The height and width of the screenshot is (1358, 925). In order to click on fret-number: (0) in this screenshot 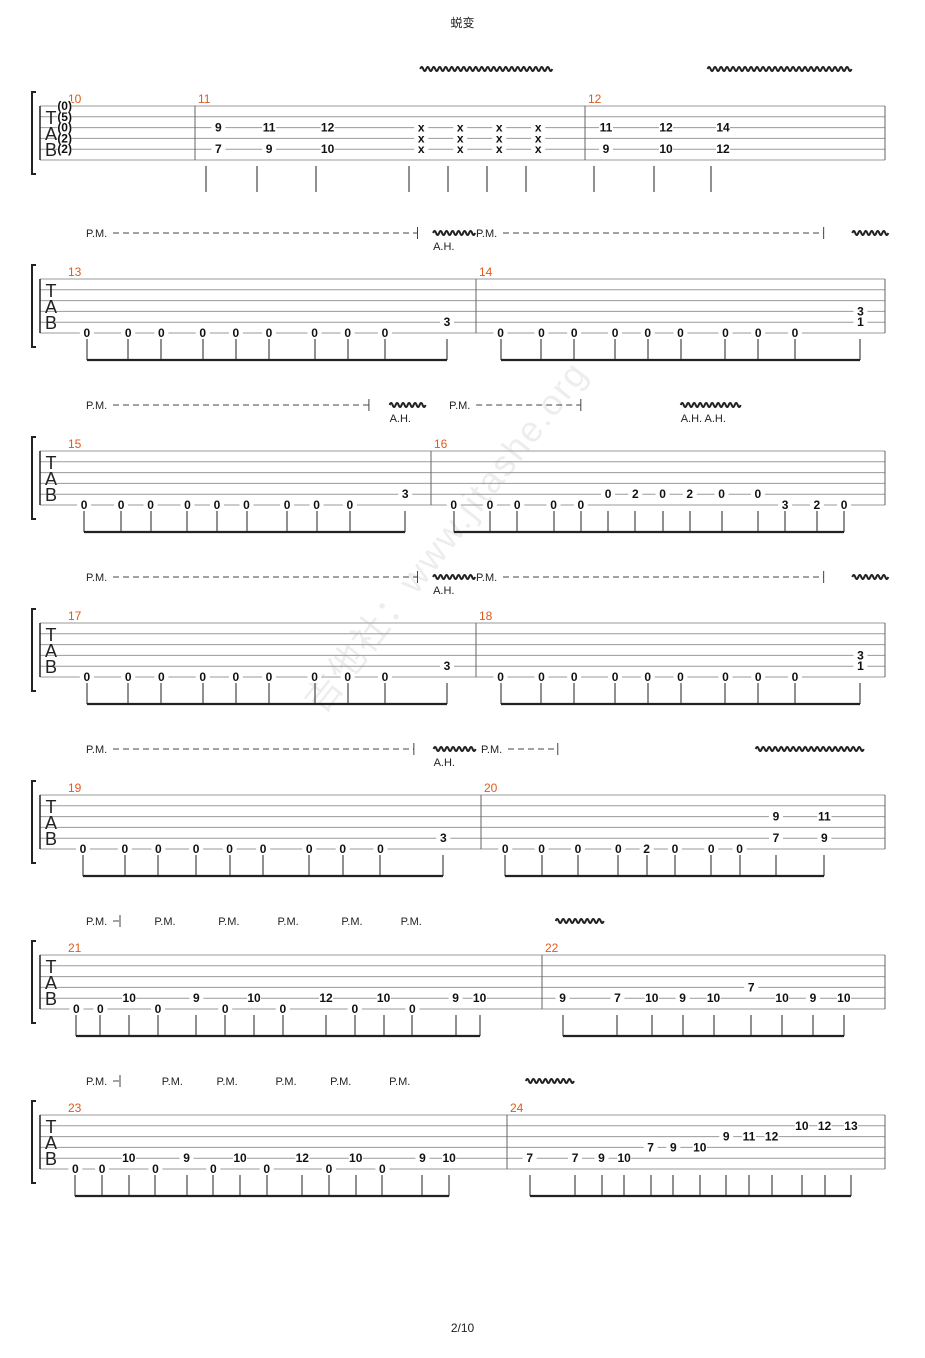, I will do `click(64, 128)`.